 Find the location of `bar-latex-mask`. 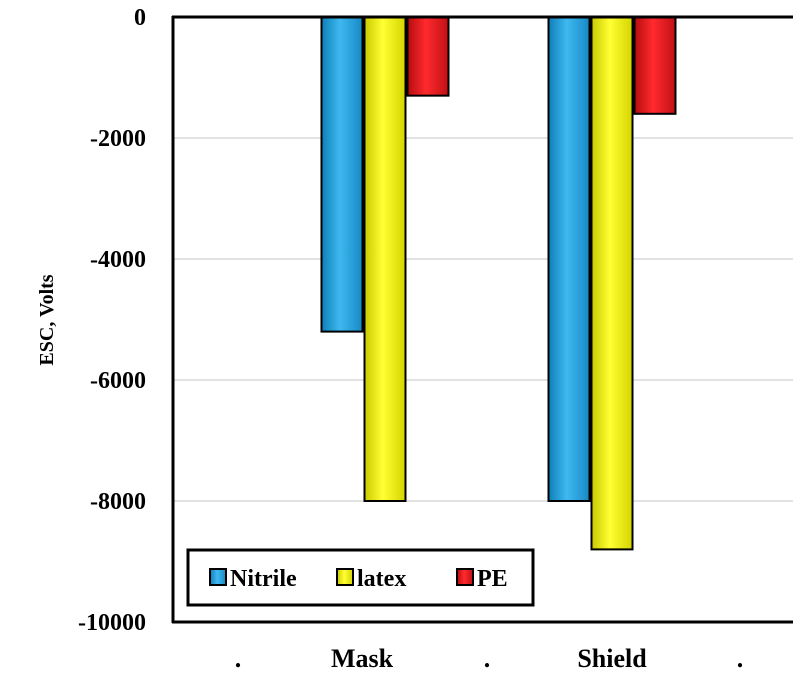

bar-latex-mask is located at coordinates (385, 259).